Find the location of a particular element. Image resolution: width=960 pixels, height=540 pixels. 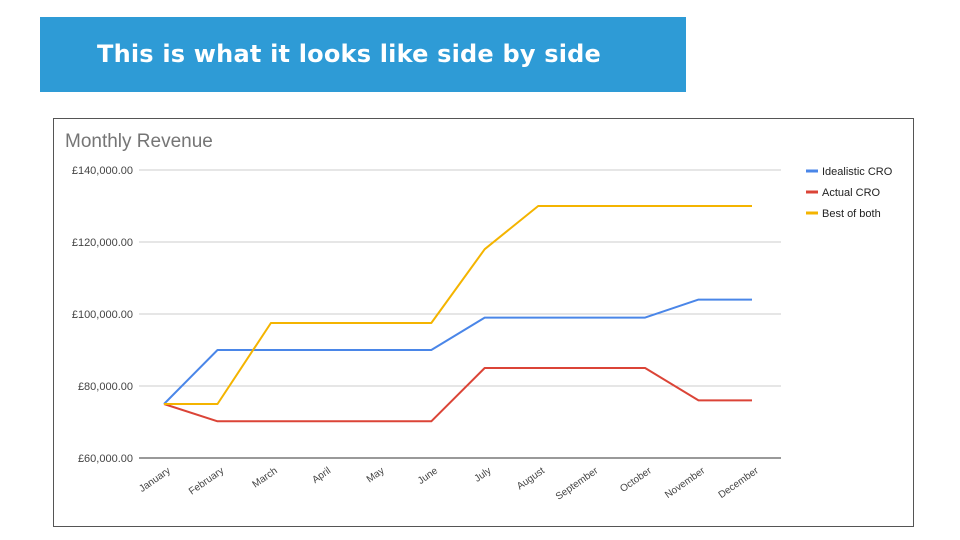

x-tick-label: December is located at coordinates (739, 483).